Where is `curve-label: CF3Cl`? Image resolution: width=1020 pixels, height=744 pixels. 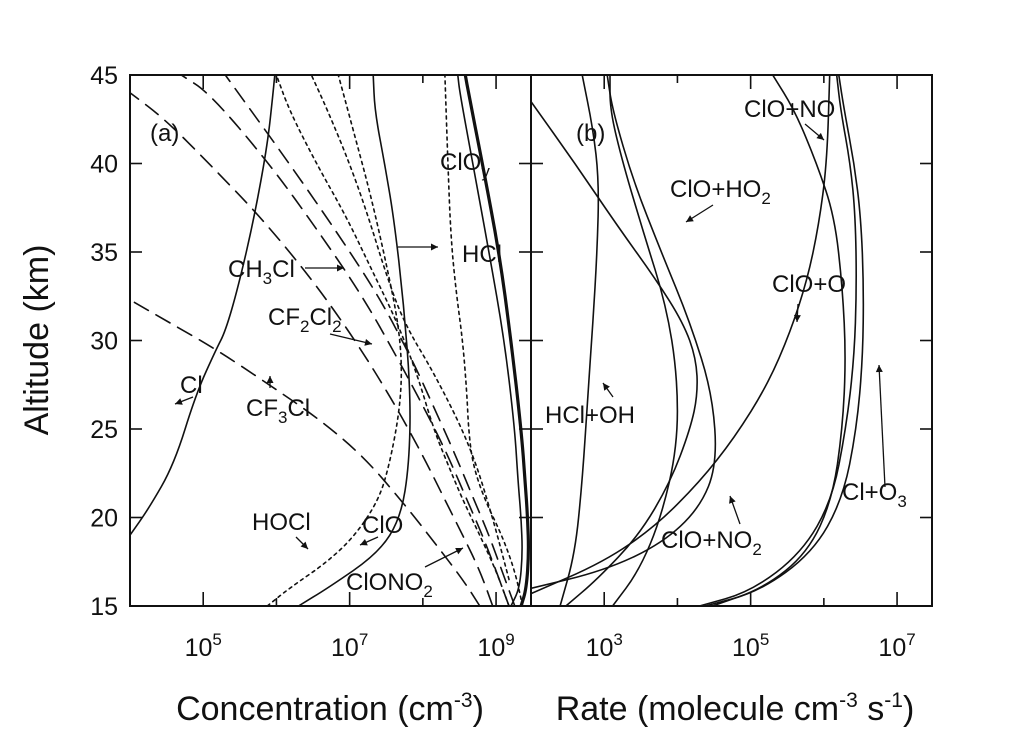 curve-label: CF3Cl is located at coordinates (278, 411).